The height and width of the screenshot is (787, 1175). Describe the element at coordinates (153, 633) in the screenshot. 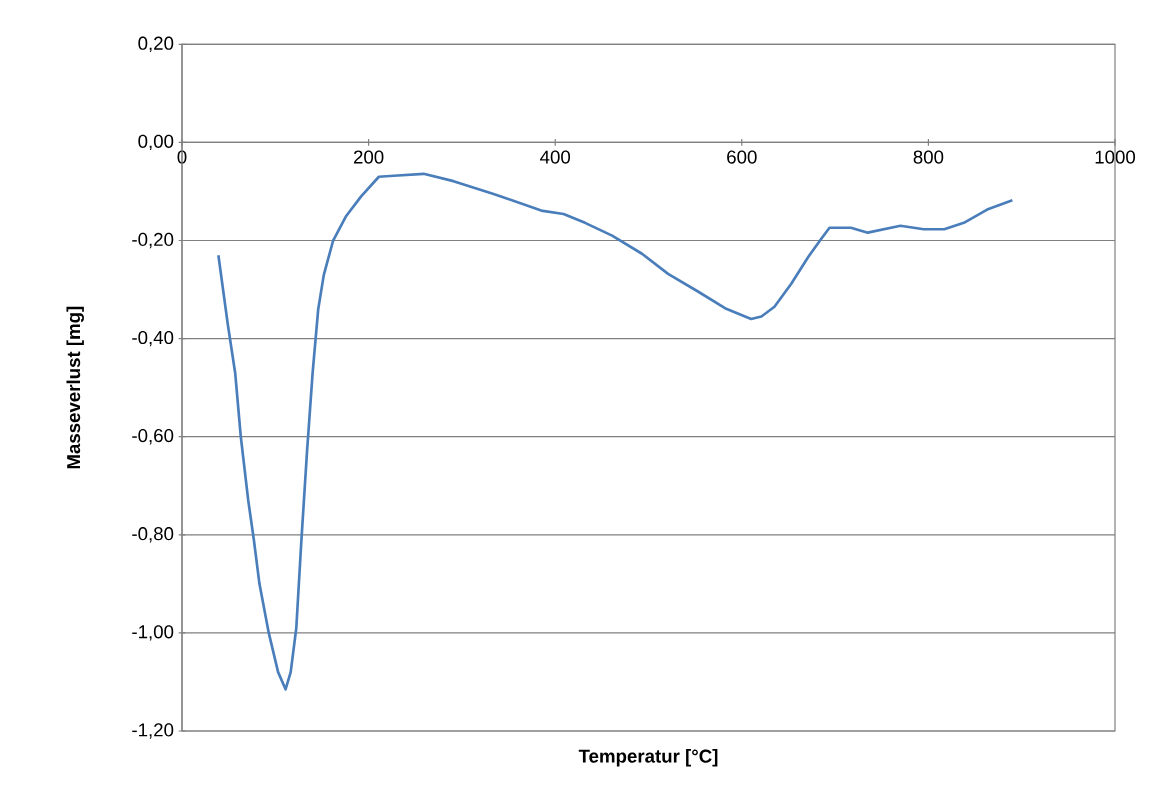

I see `y-tick-label: -1,00` at that location.